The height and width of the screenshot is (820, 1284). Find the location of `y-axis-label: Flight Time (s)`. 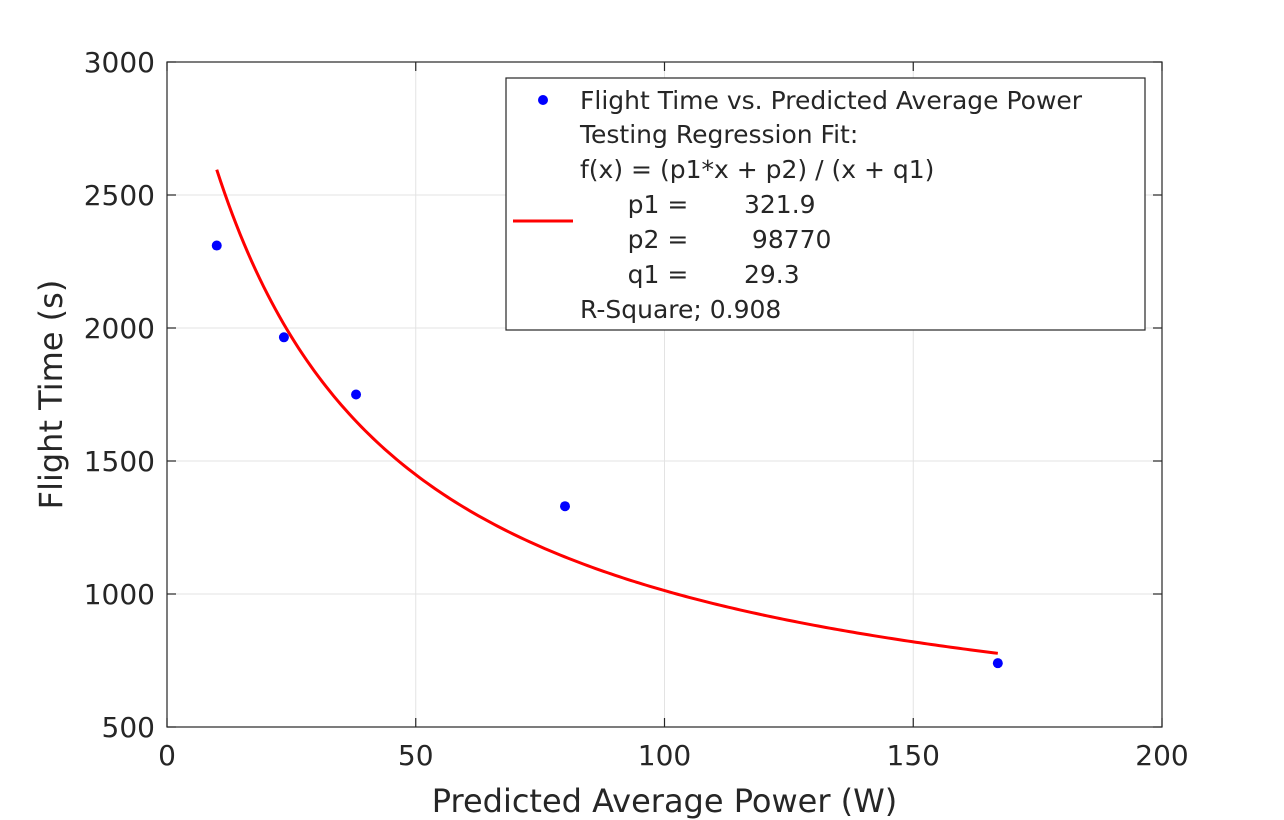

y-axis-label: Flight Time (s) is located at coordinates (51, 395).